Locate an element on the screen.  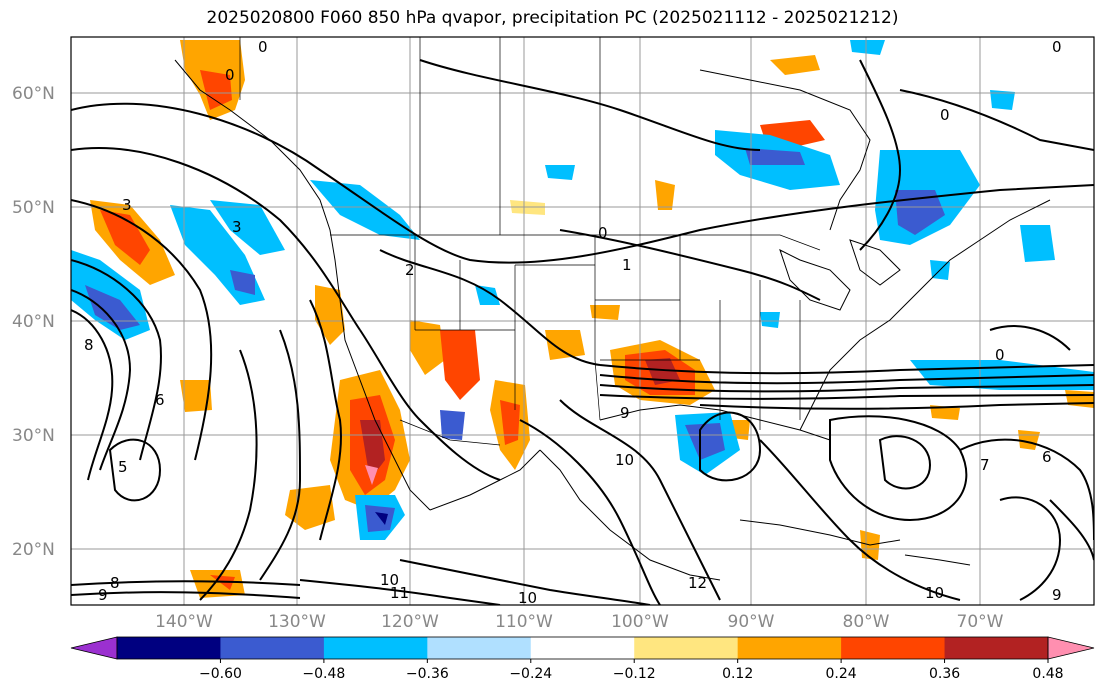
contour-label: 7 is located at coordinates (985, 465).